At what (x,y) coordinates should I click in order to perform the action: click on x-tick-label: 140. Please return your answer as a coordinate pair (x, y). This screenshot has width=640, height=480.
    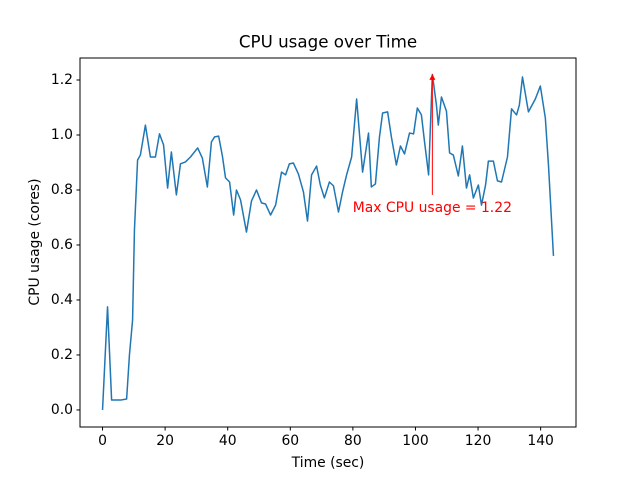
    Looking at the image, I should click on (540, 441).